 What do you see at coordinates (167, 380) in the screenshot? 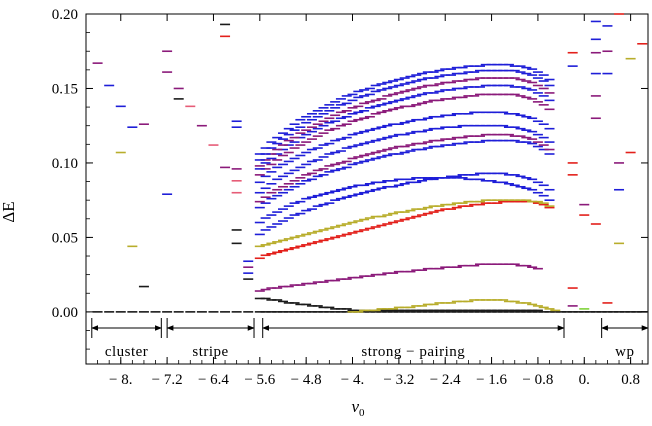
I see `x-tick-label: − 7.2` at bounding box center [167, 380].